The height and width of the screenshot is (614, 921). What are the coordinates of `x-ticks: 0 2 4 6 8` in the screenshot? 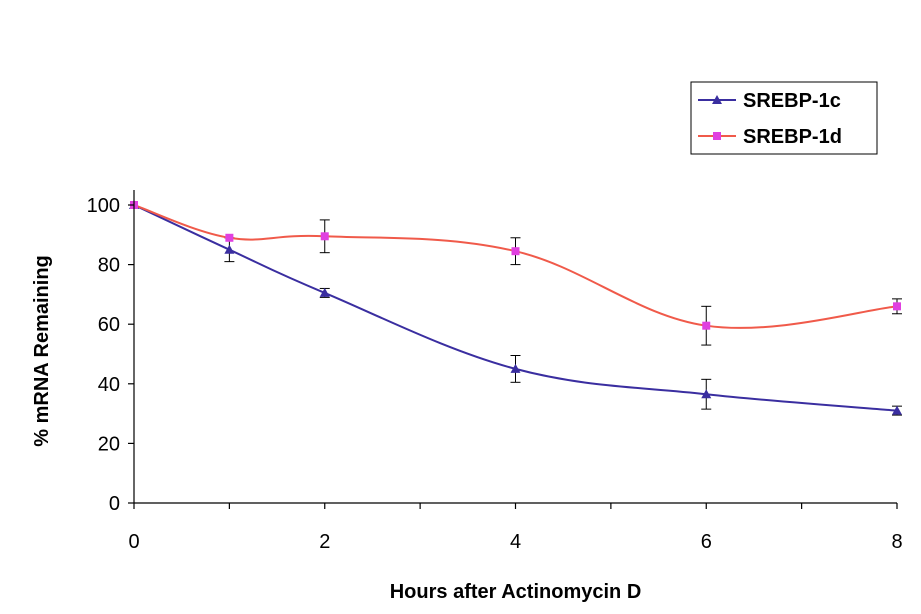 It's located at (515, 528).